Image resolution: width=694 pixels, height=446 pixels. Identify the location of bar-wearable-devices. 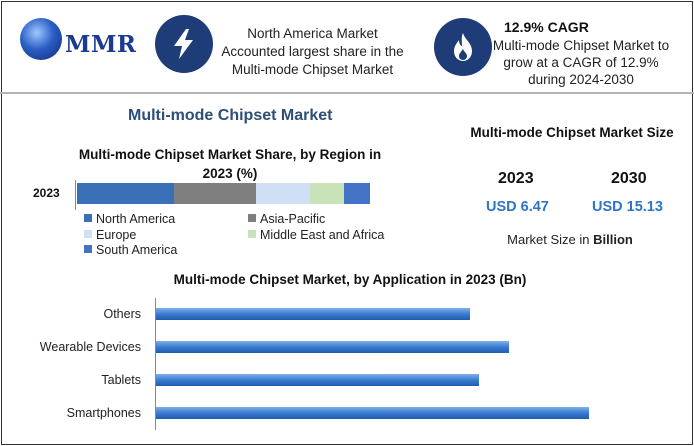
(333, 347).